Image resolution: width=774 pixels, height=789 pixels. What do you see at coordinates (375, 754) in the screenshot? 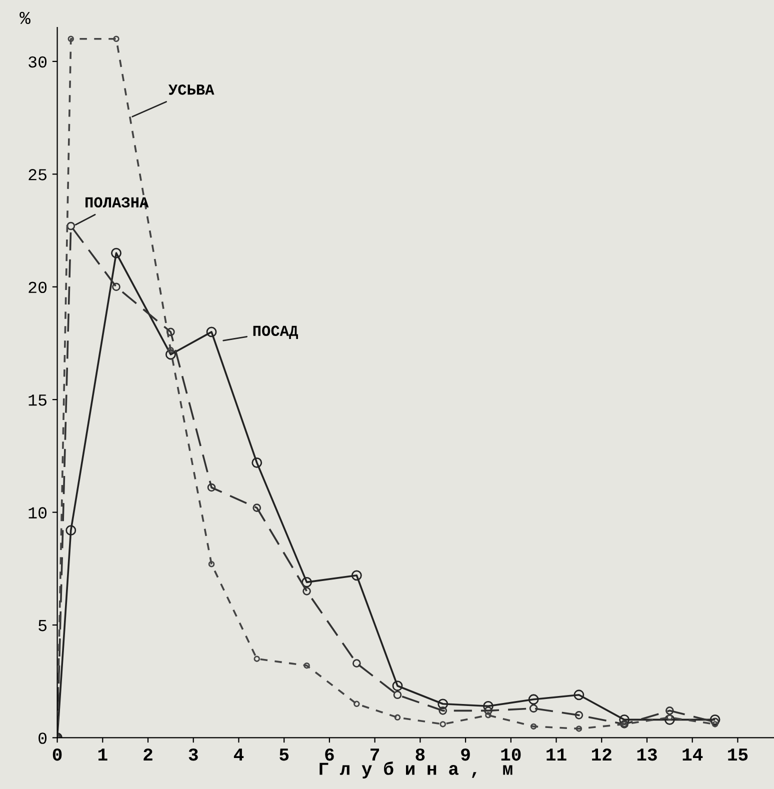
I see `x-tick-label: 7` at bounding box center [375, 754].